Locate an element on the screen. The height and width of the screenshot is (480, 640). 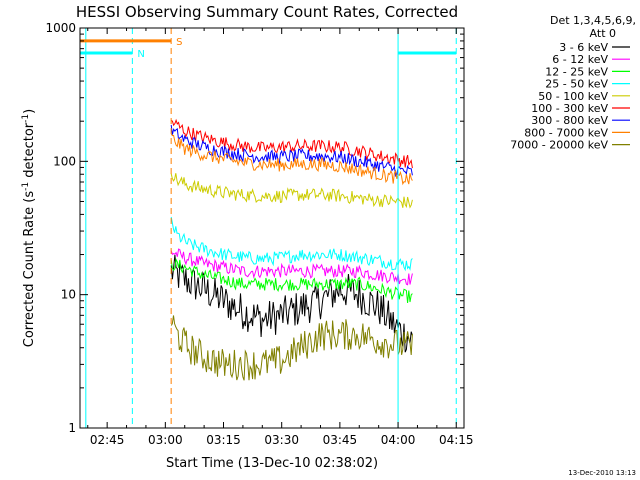
x-tick-label: 04:00 is located at coordinates (398, 440).